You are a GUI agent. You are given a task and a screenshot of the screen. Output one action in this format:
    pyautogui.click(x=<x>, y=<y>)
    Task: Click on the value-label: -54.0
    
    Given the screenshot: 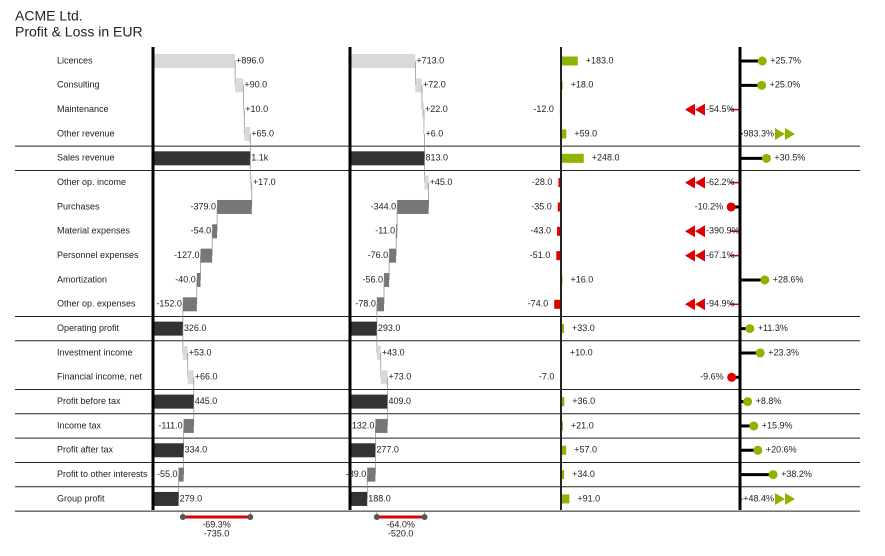 What is the action you would take?
    pyautogui.click(x=201, y=231)
    